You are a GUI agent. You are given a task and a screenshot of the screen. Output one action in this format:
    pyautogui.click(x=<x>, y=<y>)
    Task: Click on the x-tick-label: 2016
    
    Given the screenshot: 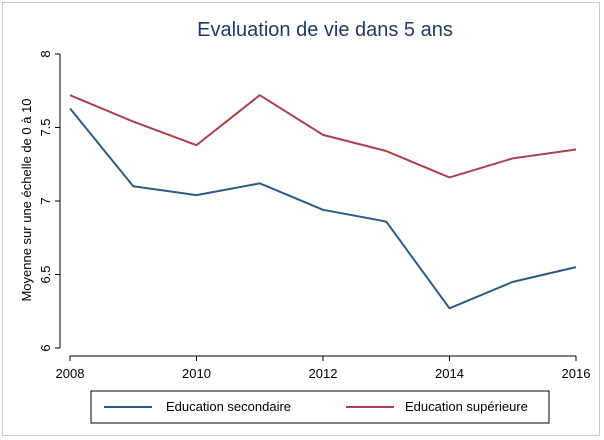 What is the action you would take?
    pyautogui.click(x=576, y=373)
    